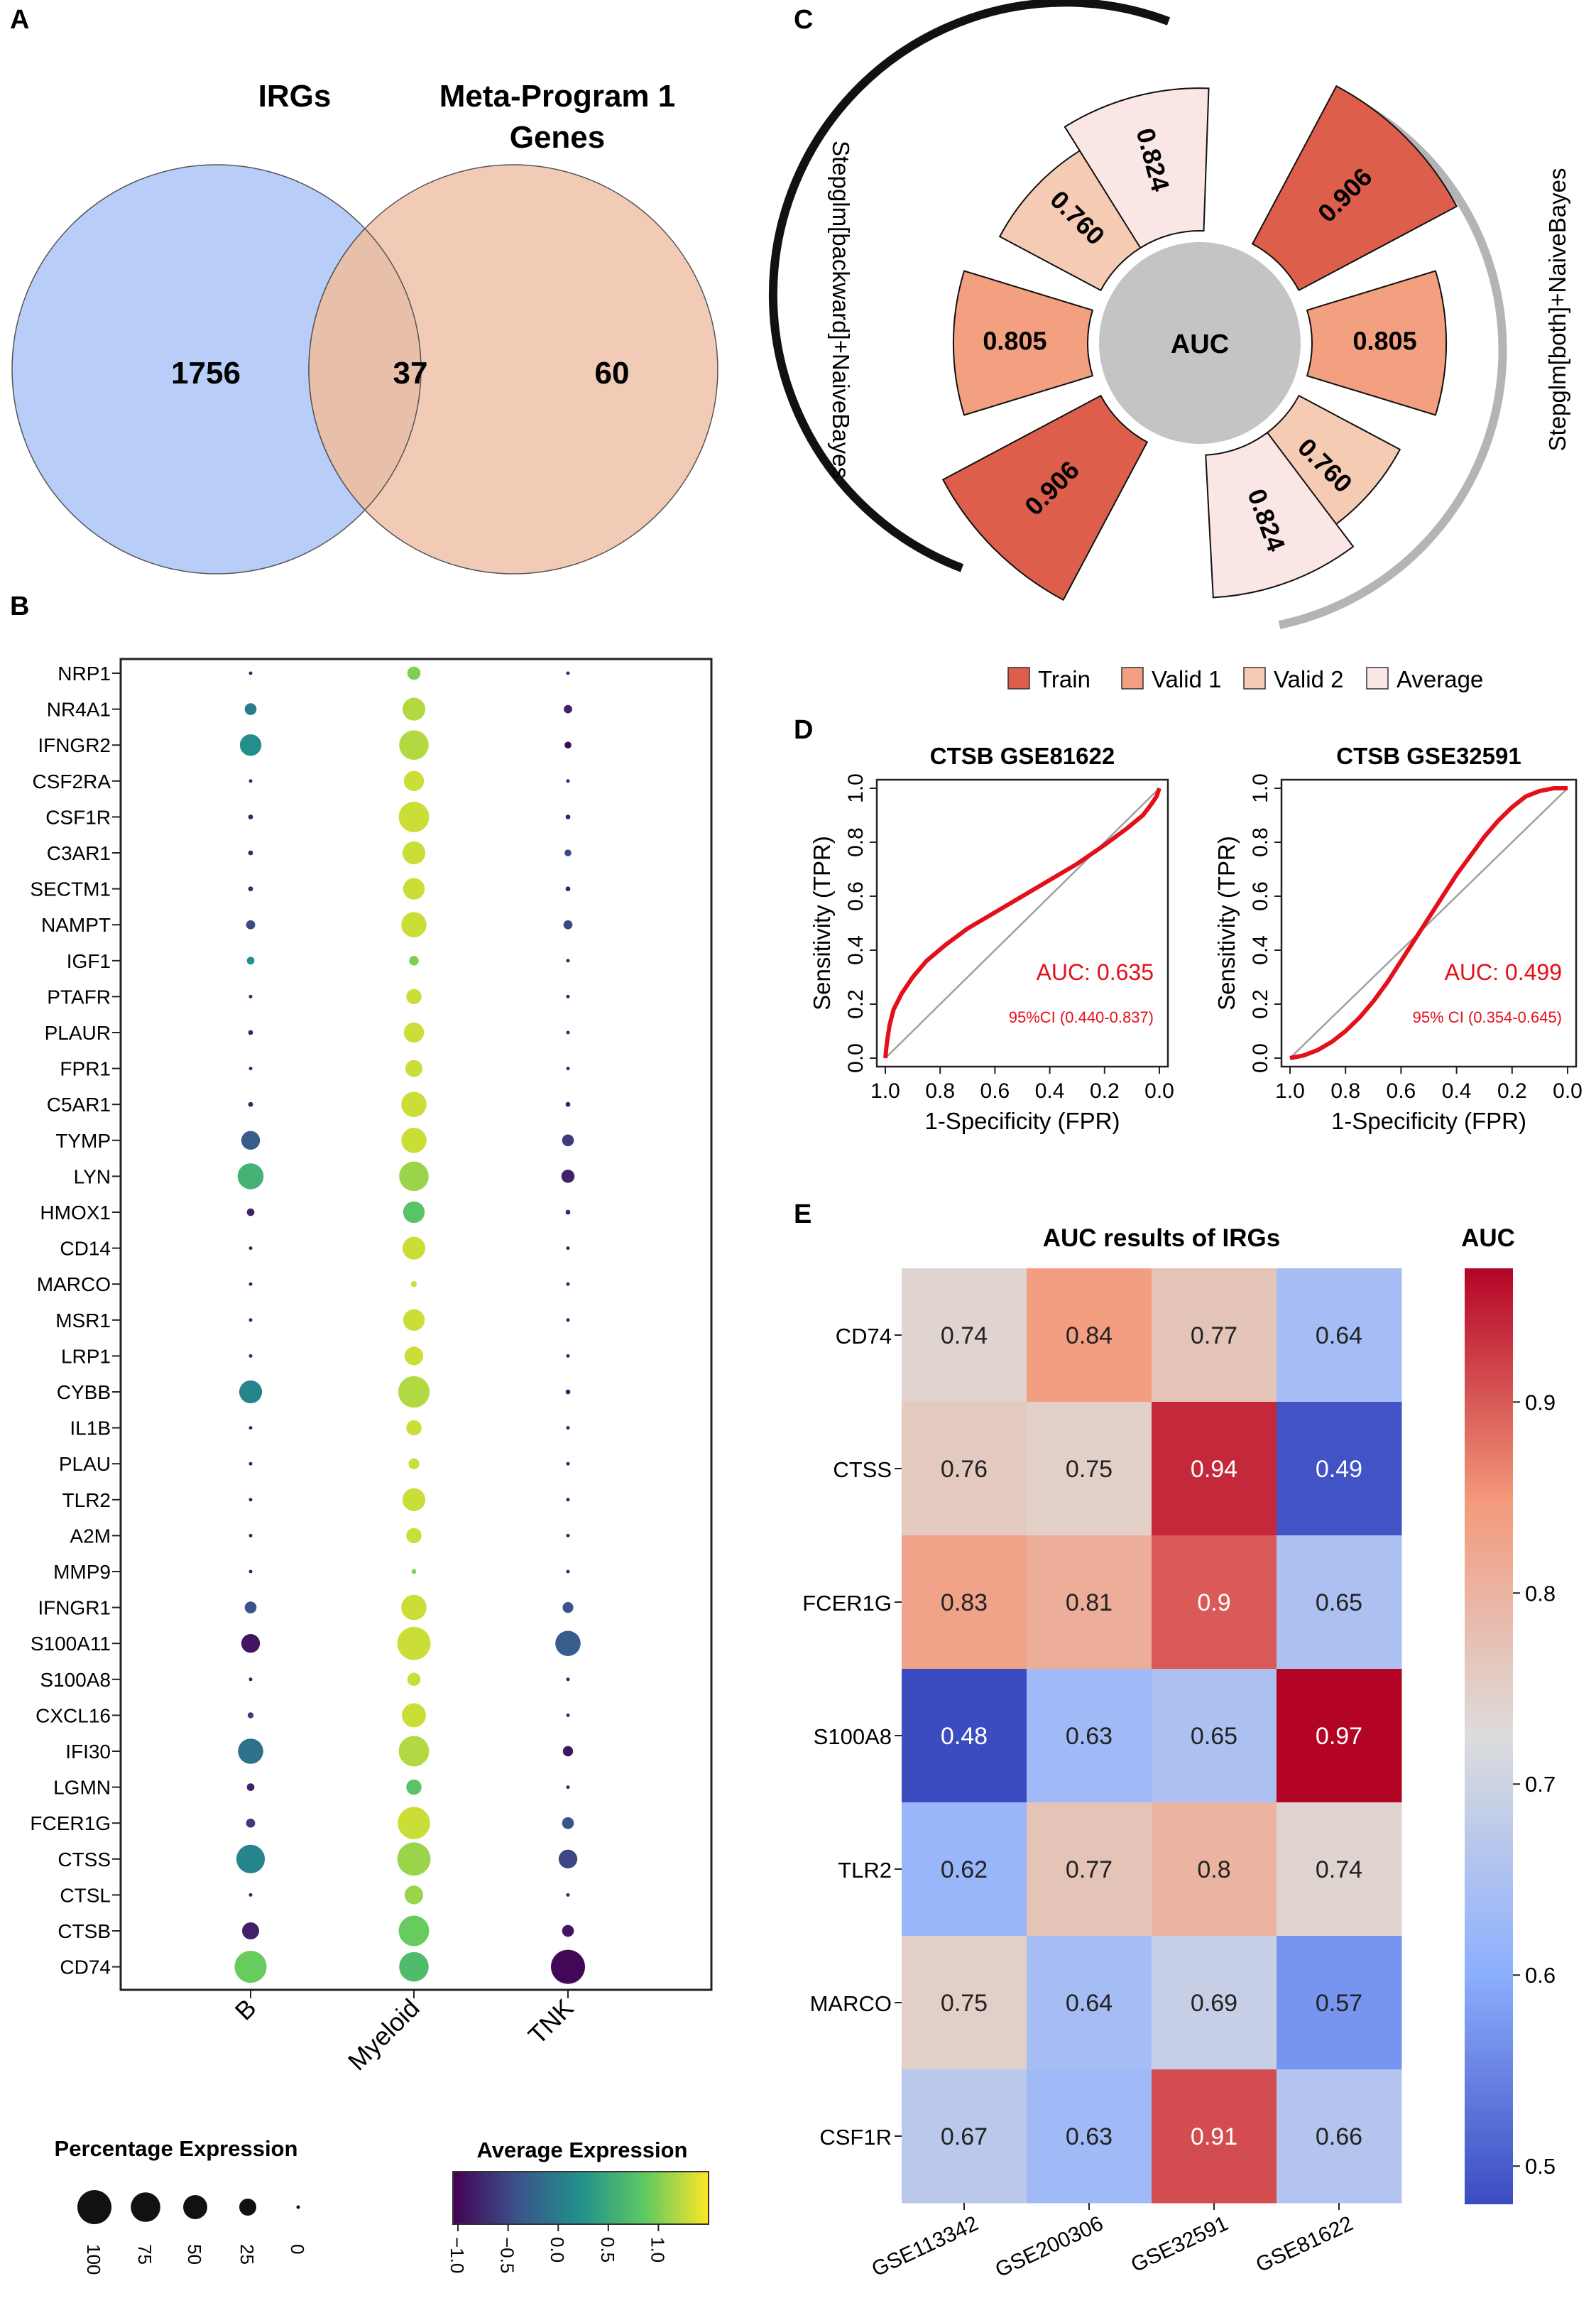 The image size is (1596, 2303). I want to click on size-legend-label: 0, so click(297, 2249).